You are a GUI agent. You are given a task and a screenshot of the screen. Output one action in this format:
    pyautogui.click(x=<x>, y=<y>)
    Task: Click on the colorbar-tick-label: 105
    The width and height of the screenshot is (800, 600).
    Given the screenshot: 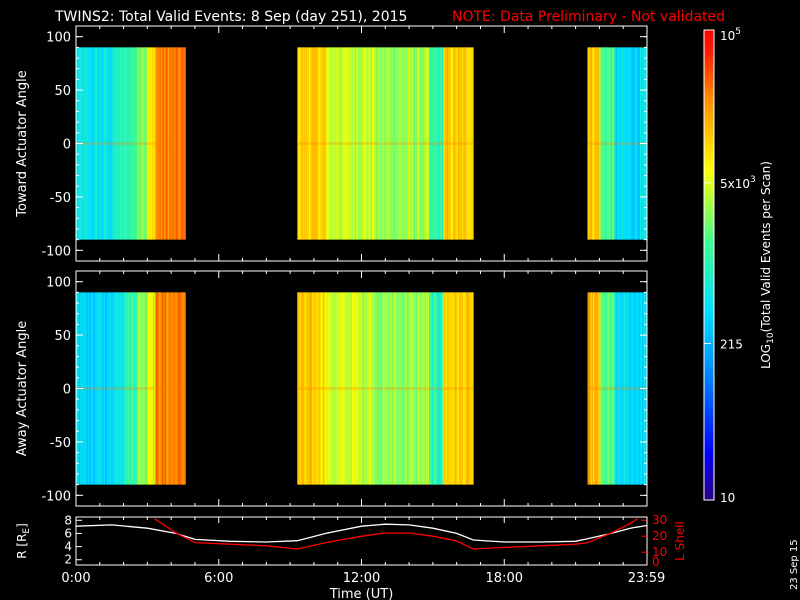 What is the action you would take?
    pyautogui.click(x=730, y=35)
    